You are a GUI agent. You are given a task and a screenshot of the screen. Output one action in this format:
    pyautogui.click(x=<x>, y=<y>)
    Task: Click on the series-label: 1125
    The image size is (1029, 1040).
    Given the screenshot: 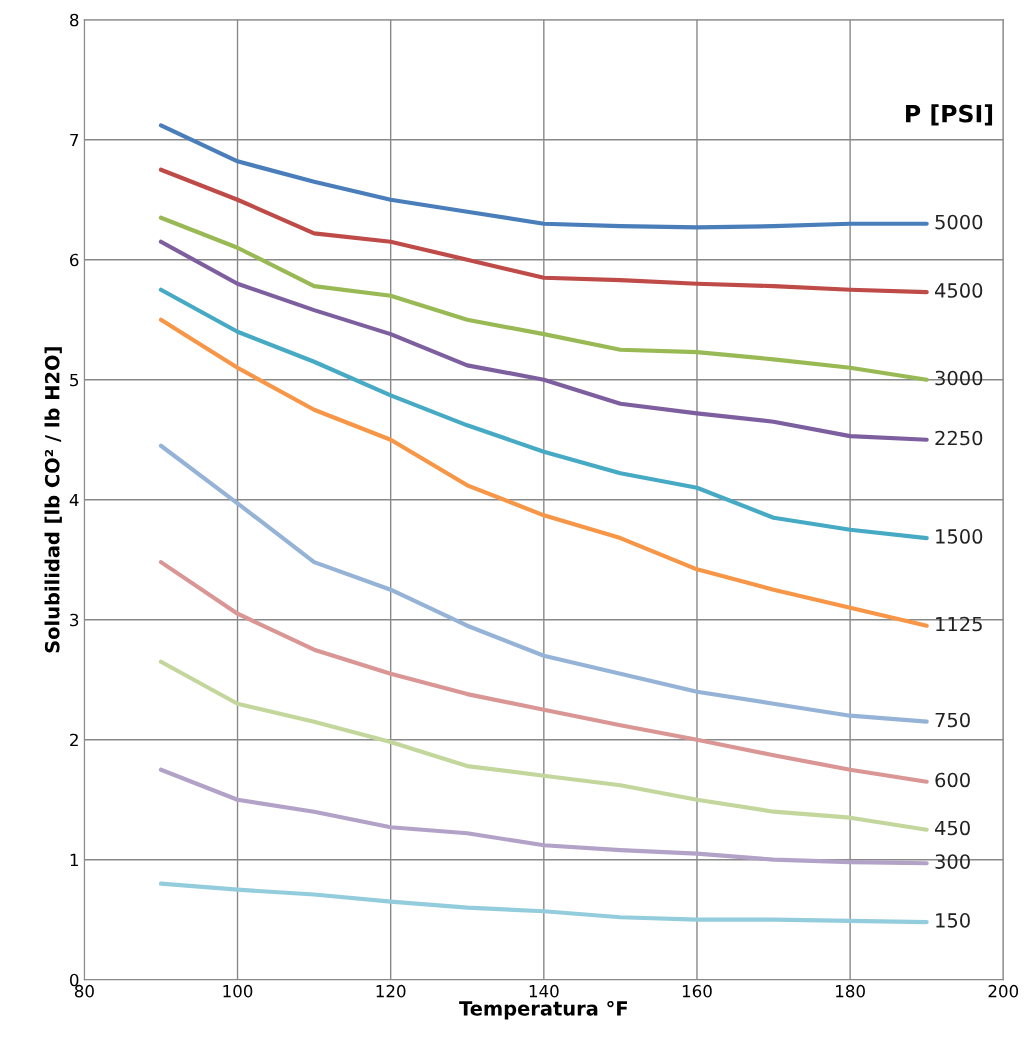 What is the action you would take?
    pyautogui.click(x=959, y=624)
    